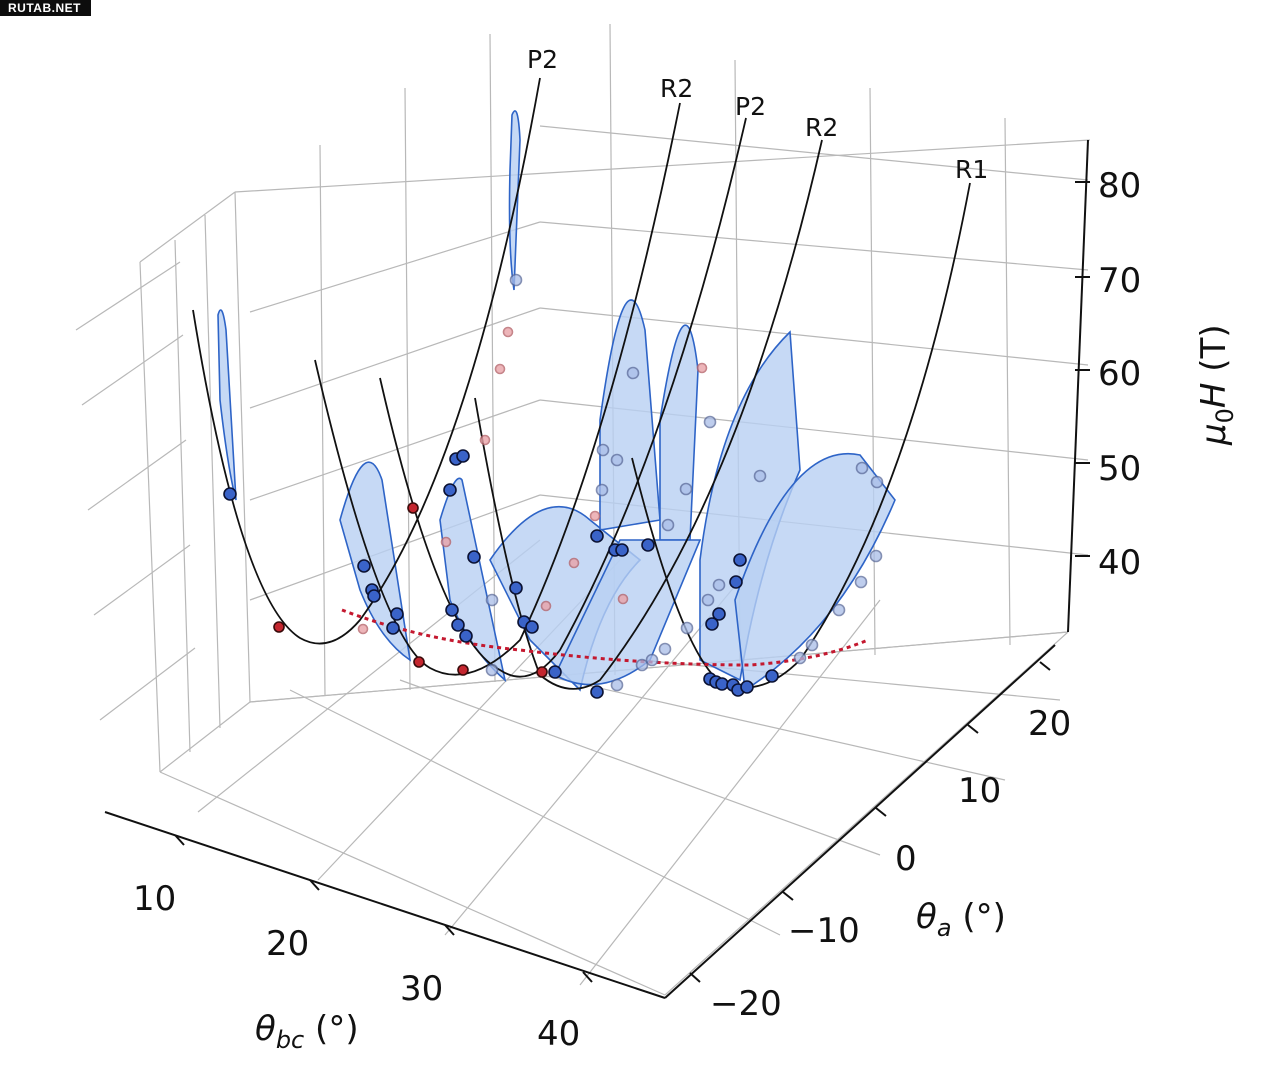 Image resolution: width=1280 pixels, height=1079 pixels. What do you see at coordinates (1119, 469) in the screenshot?
I see `z-tick-label: 50` at bounding box center [1119, 469].